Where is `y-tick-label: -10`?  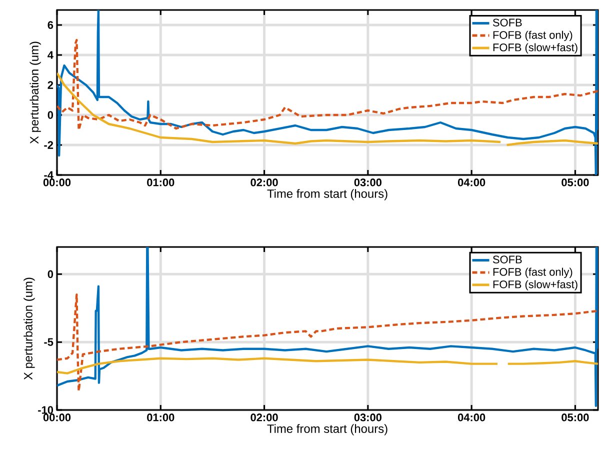
y-tick-label: -10 is located at coordinates (46, 410).